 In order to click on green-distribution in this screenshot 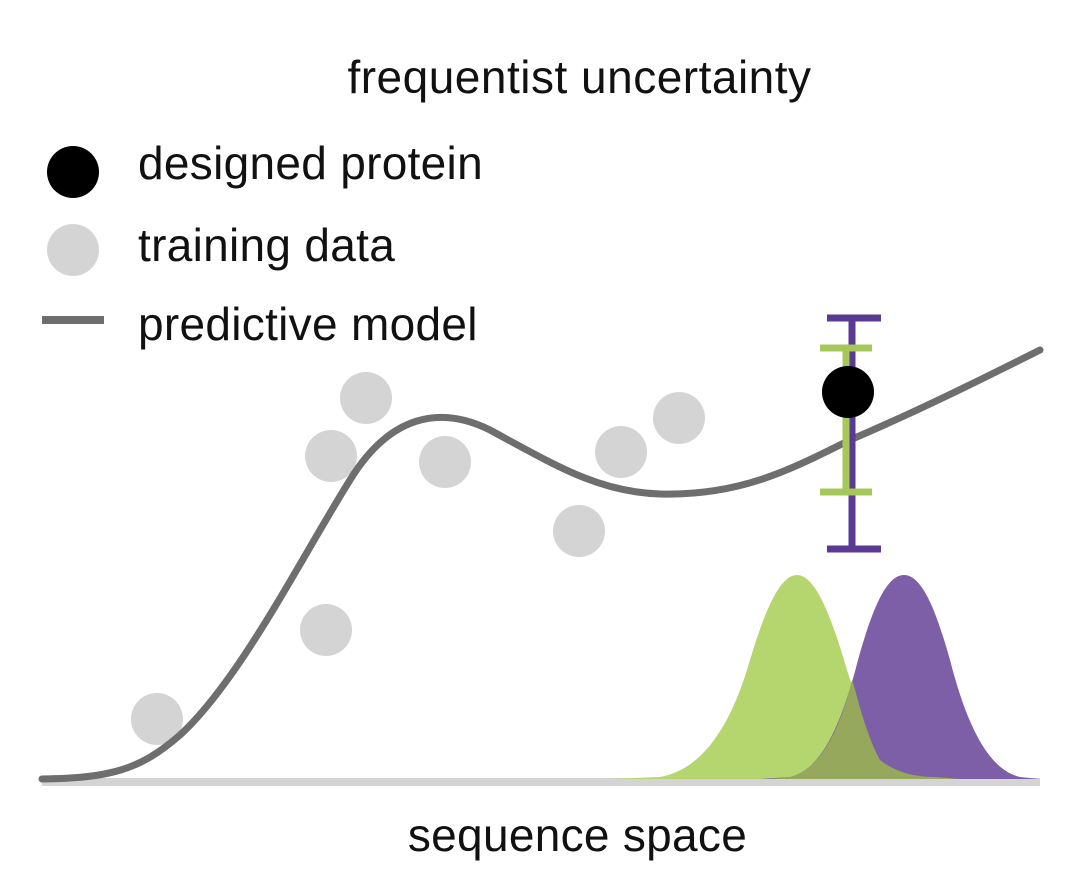, I will do `click(785, 677)`.